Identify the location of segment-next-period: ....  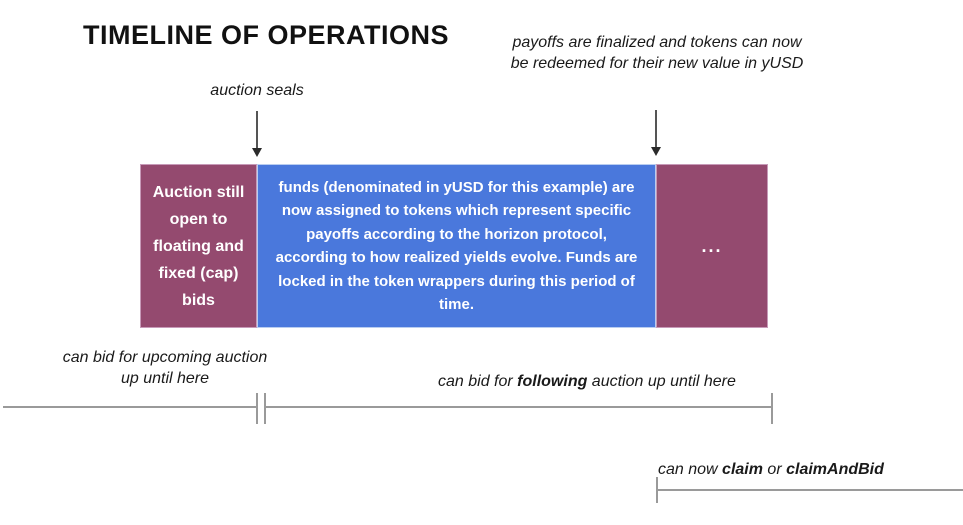
(712, 246).